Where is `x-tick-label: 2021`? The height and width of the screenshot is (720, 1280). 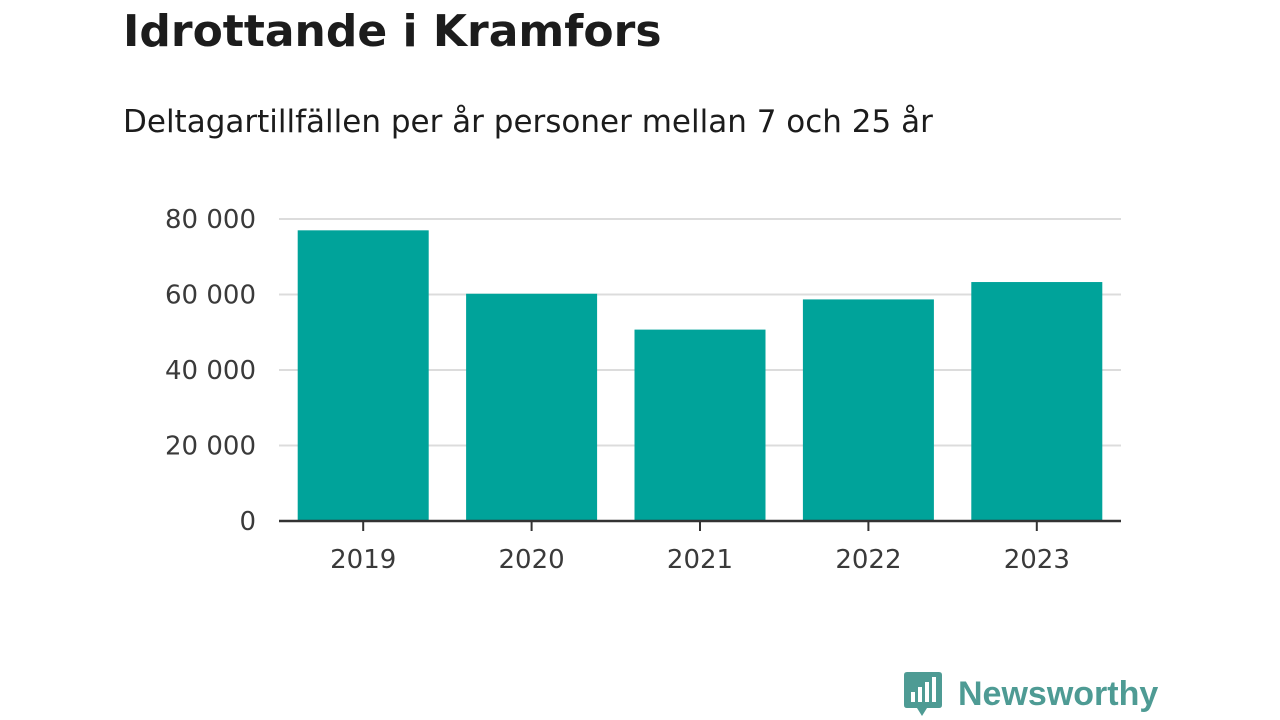 x-tick-label: 2021 is located at coordinates (700, 560).